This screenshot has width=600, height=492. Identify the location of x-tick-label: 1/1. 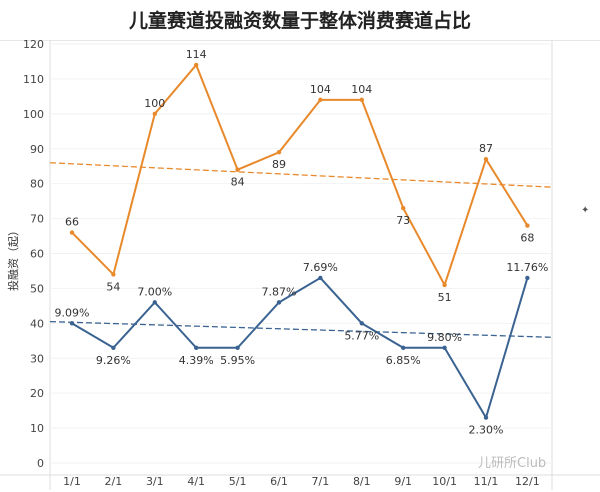
(72, 481).